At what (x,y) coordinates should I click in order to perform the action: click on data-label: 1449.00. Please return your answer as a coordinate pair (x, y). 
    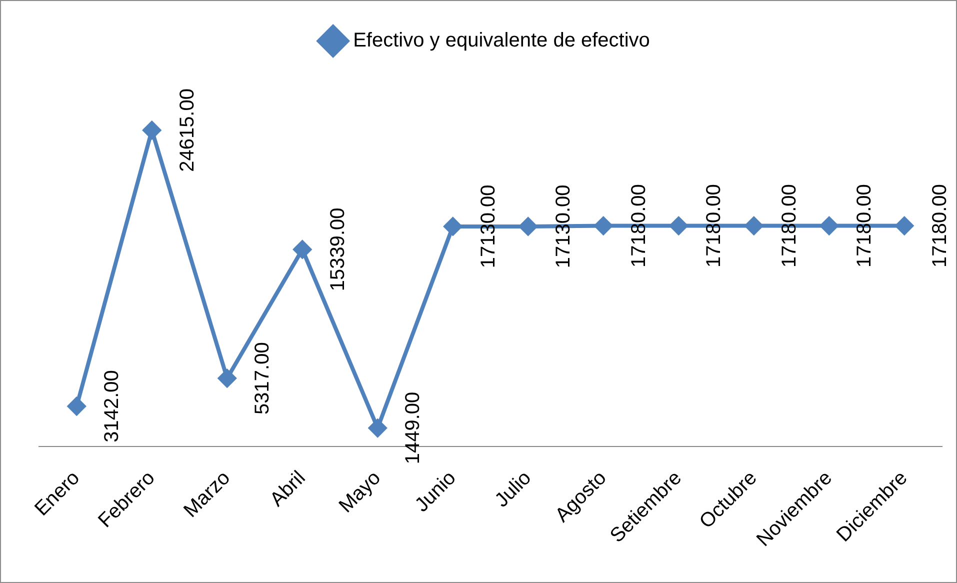
    Looking at the image, I should click on (413, 428).